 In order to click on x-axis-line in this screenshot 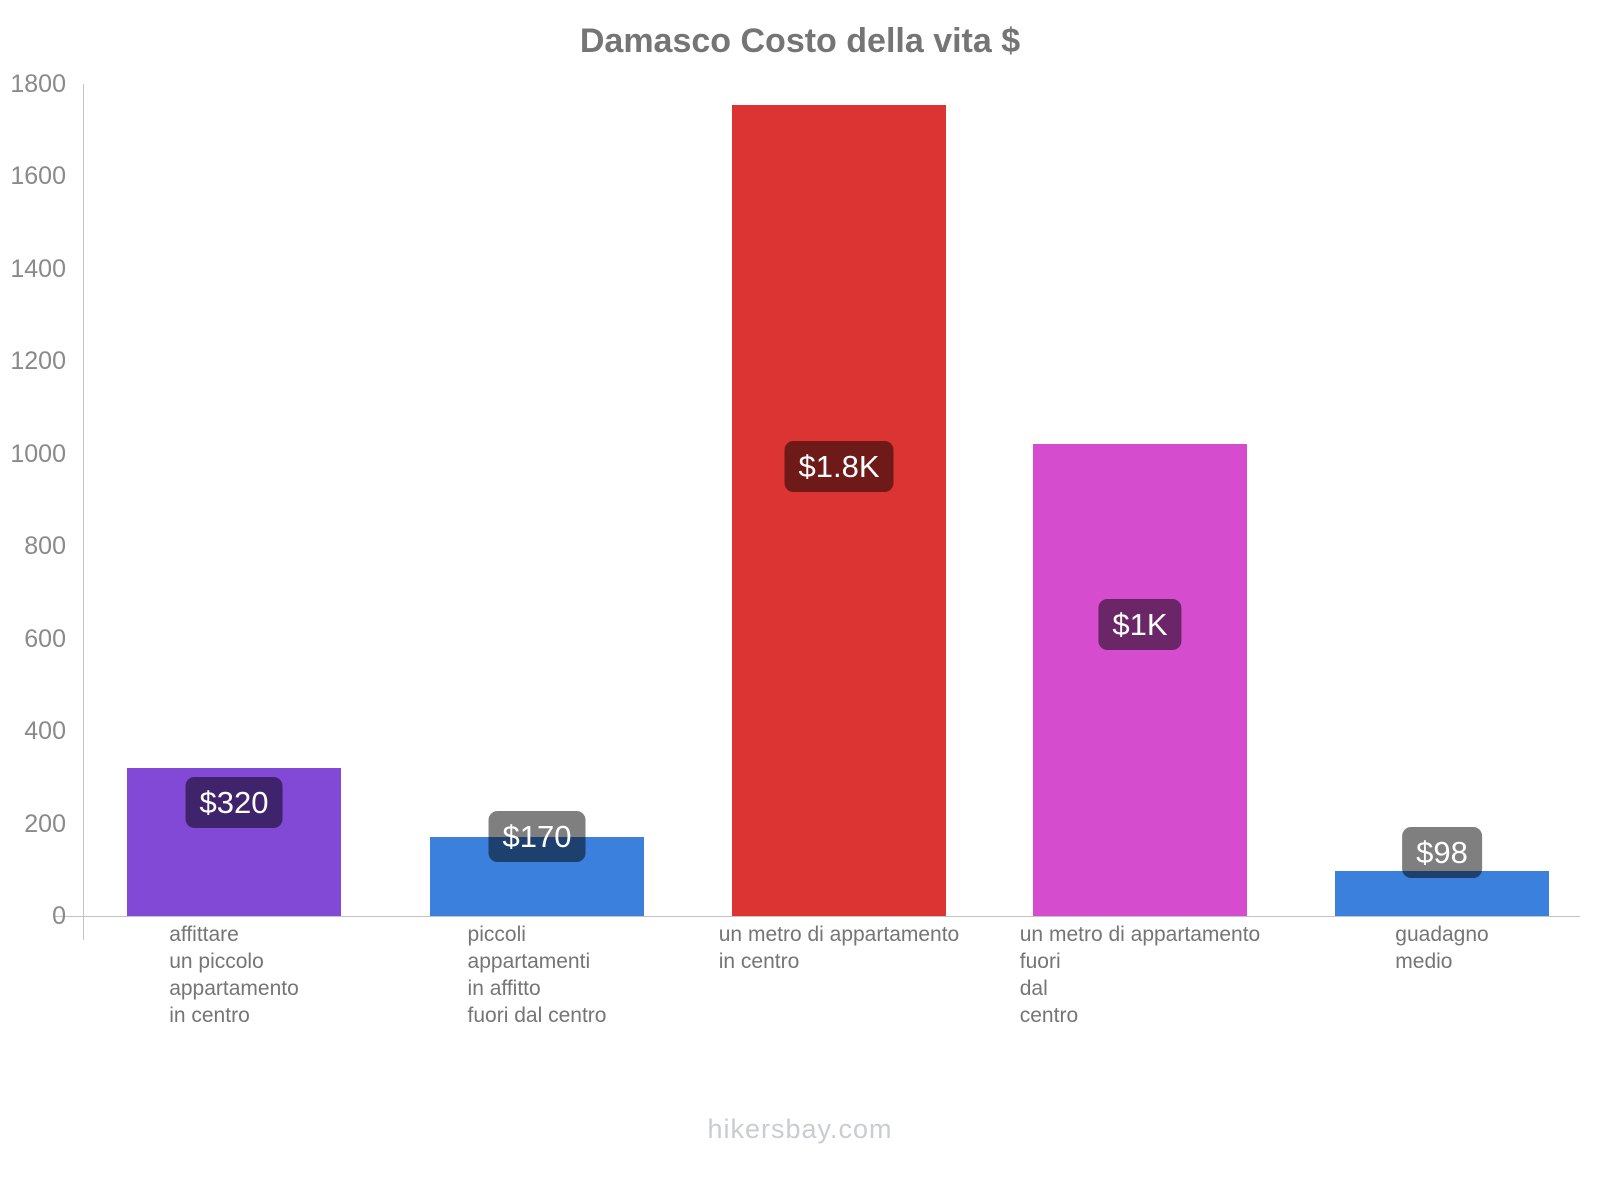, I will do `click(817, 916)`.